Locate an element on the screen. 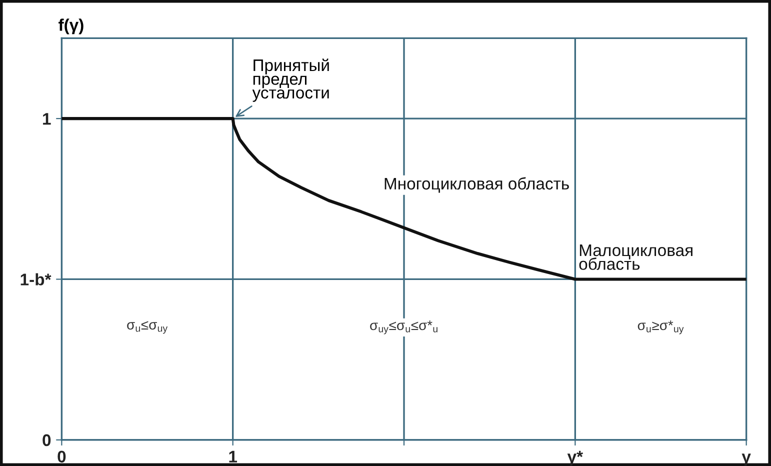 This screenshot has height=466, width=771. annotation: Многоцикловая область is located at coordinates (476, 185).